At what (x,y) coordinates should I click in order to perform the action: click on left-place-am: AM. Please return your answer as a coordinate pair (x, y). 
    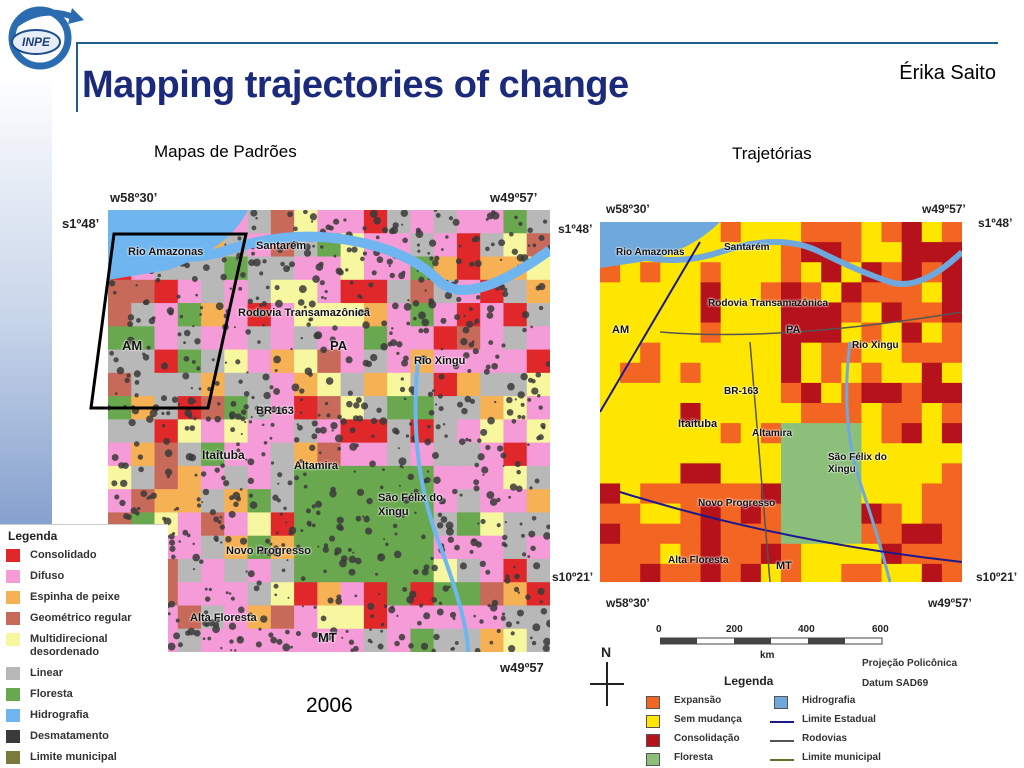
    Looking at the image, I should click on (132, 345).